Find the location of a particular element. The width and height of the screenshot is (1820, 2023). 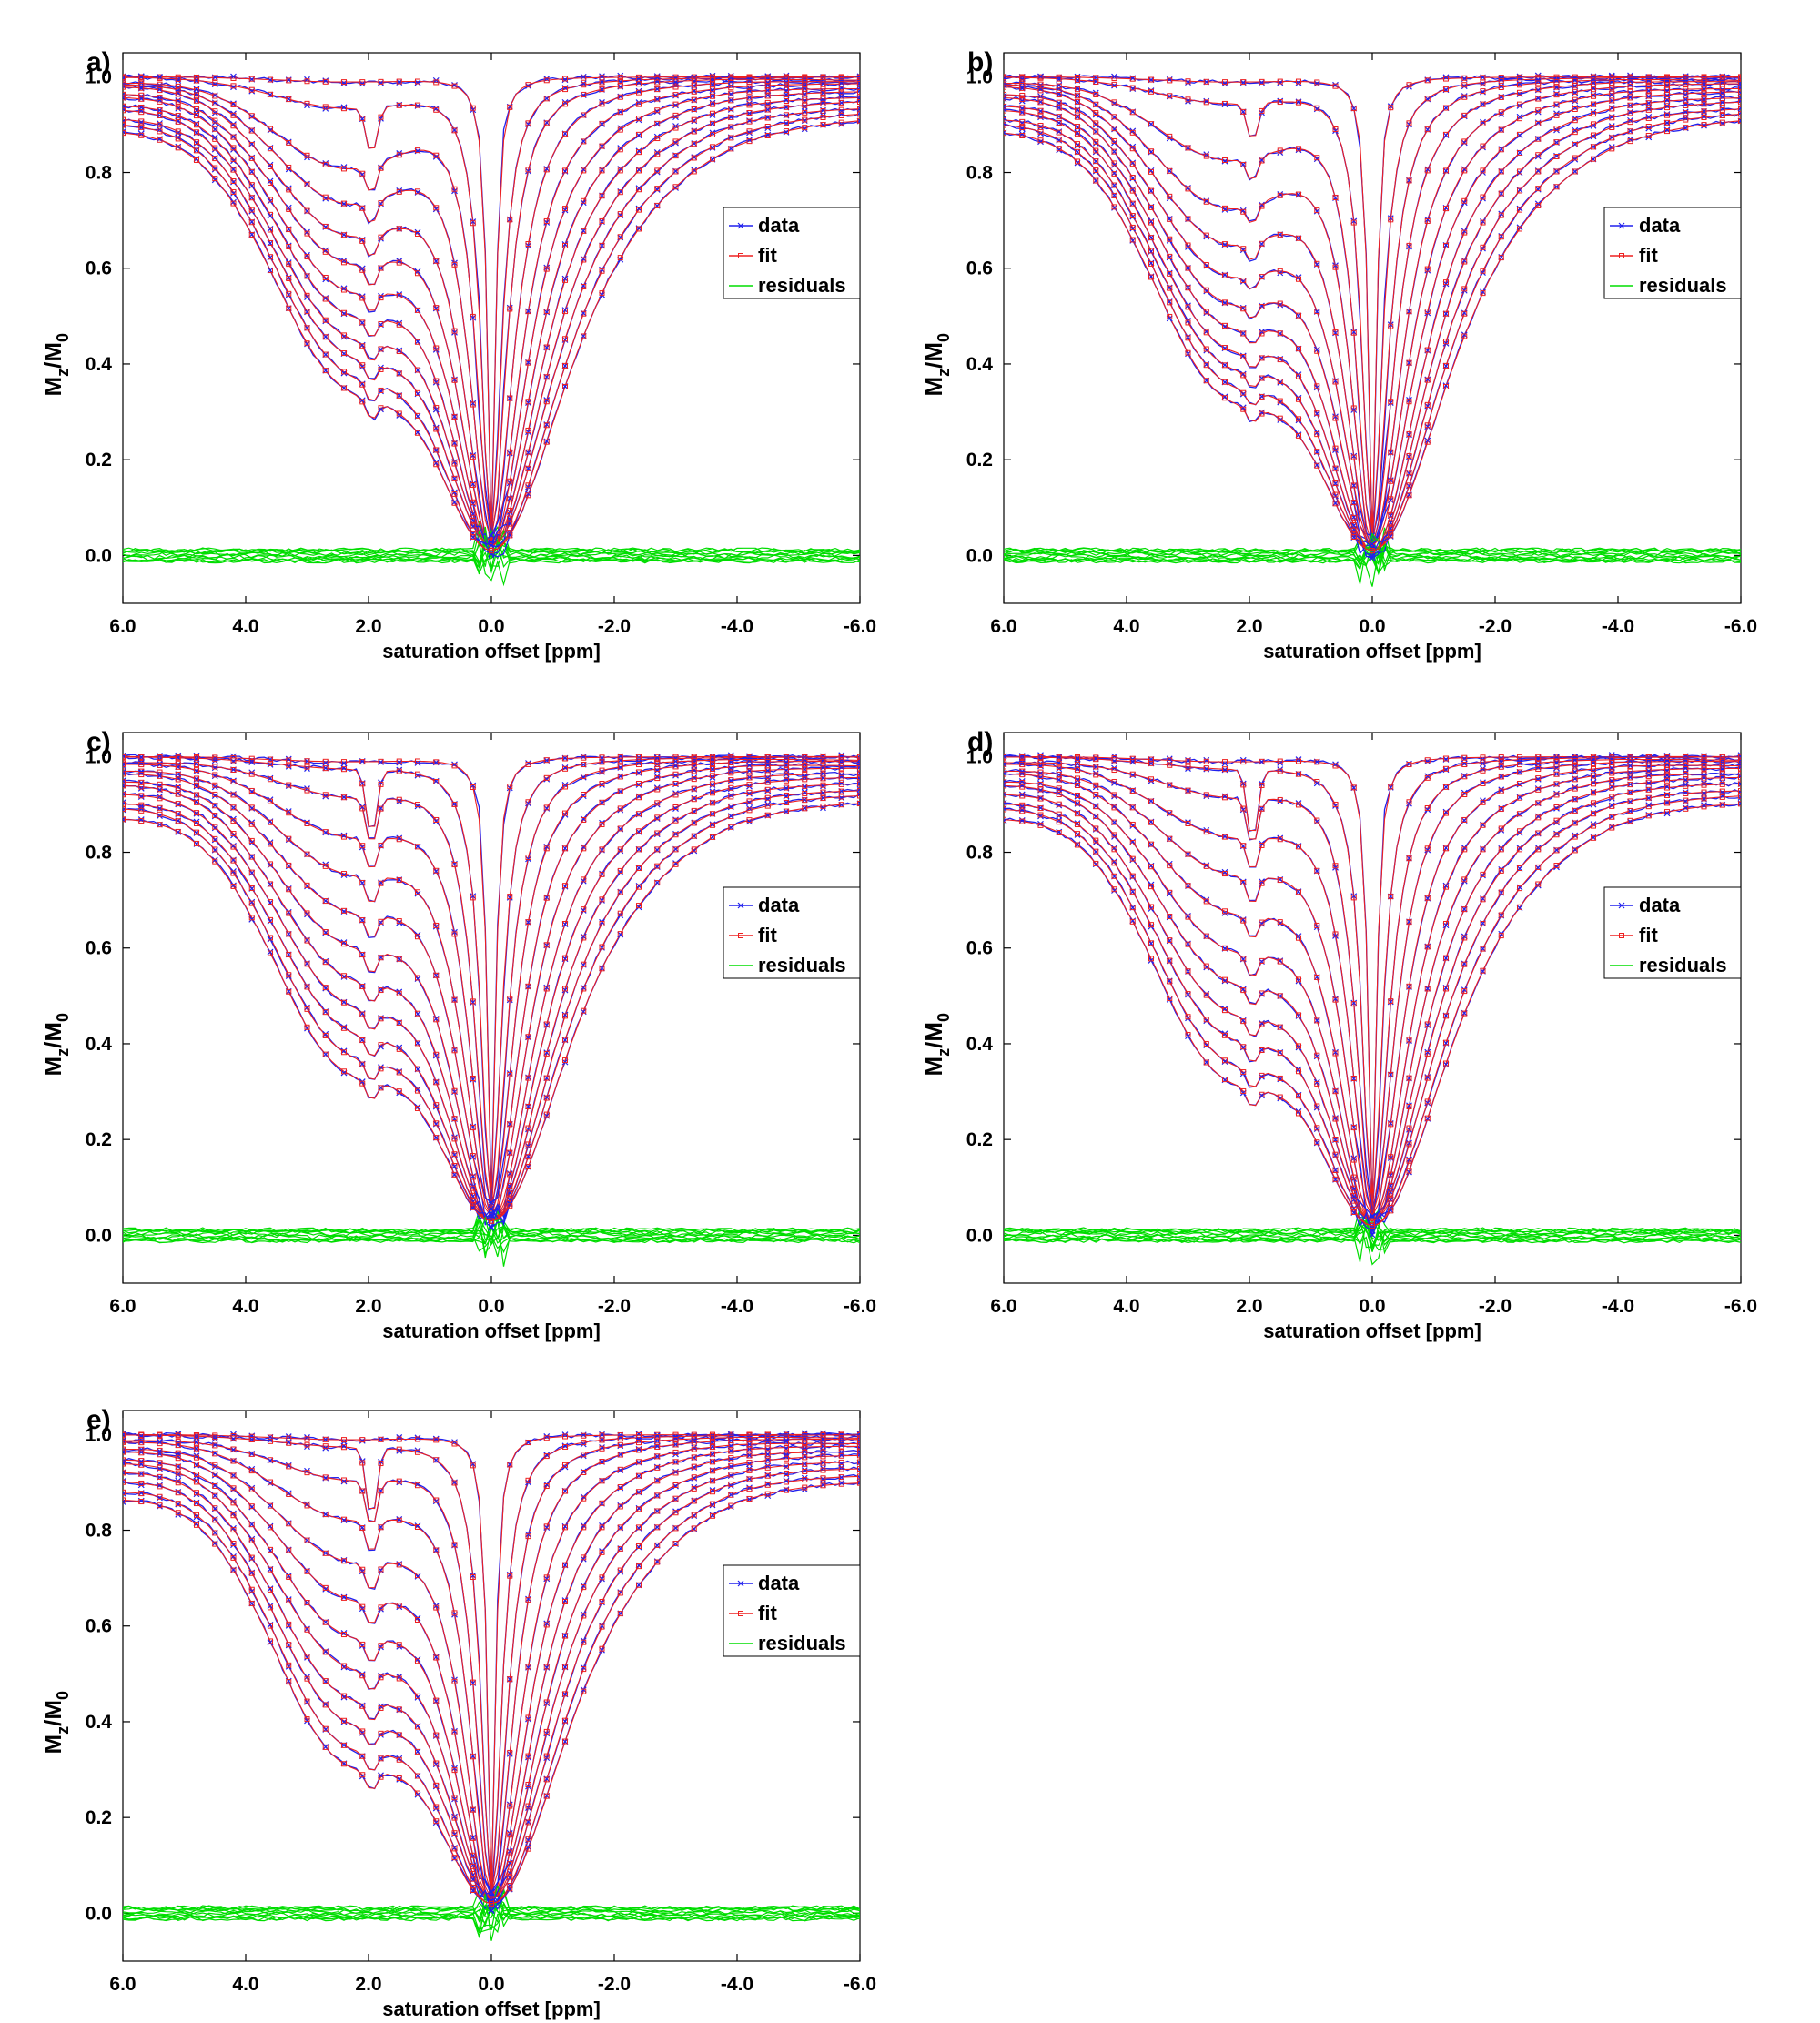

y-tick-label: 0.8 is located at coordinates (980, 853).